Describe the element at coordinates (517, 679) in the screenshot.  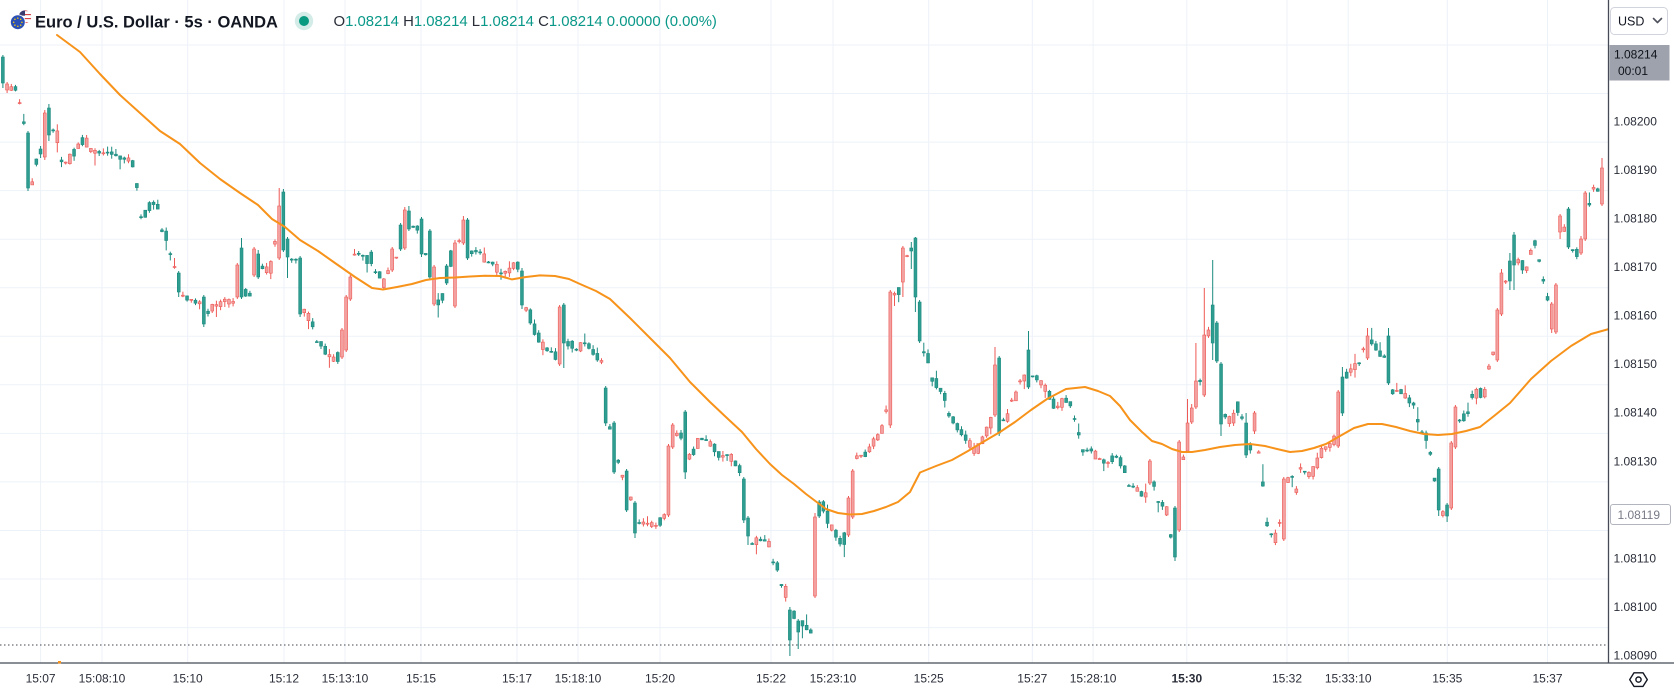
I see `svg-text: 15:17` at that location.